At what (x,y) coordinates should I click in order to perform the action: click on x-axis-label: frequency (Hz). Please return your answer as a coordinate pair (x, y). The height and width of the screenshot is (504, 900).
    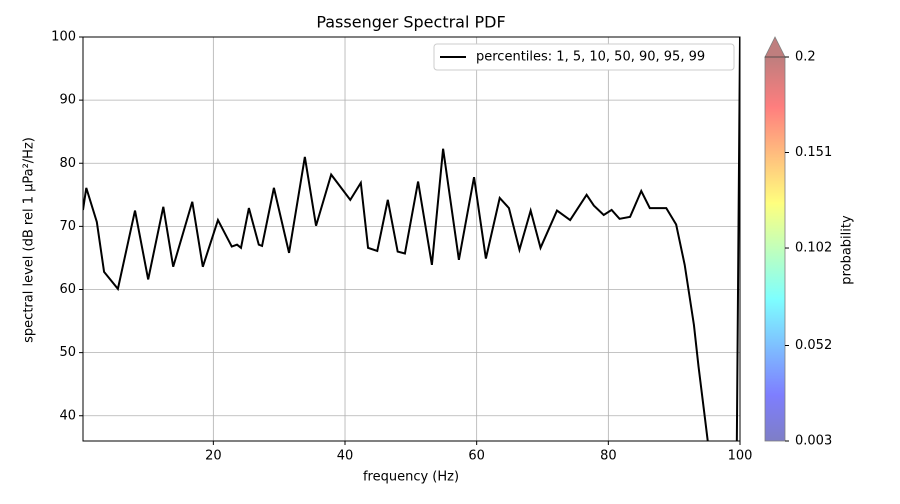
    Looking at the image, I should click on (411, 477).